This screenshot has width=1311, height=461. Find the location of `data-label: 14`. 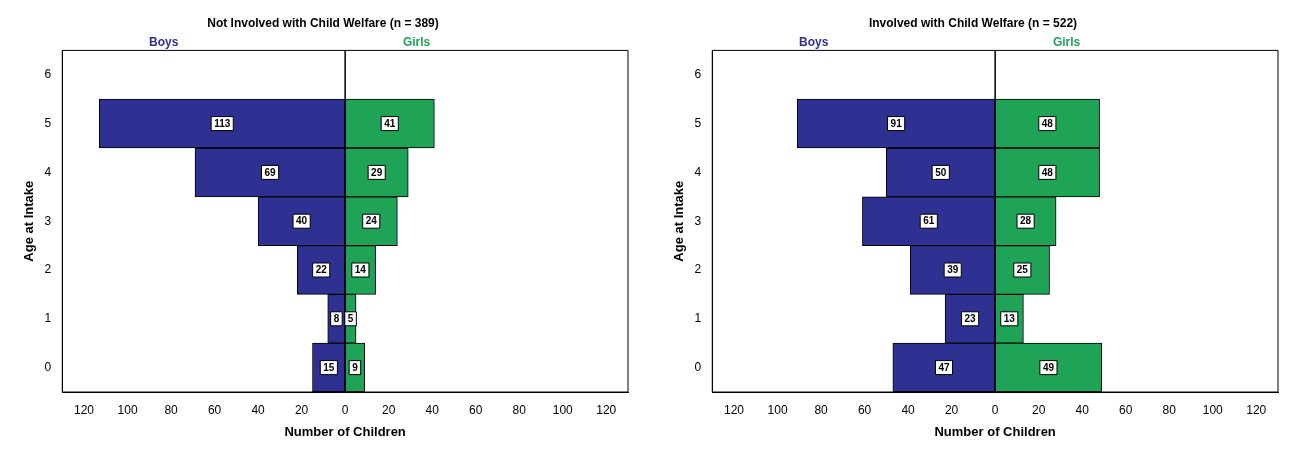

data-label: 14 is located at coordinates (360, 270).